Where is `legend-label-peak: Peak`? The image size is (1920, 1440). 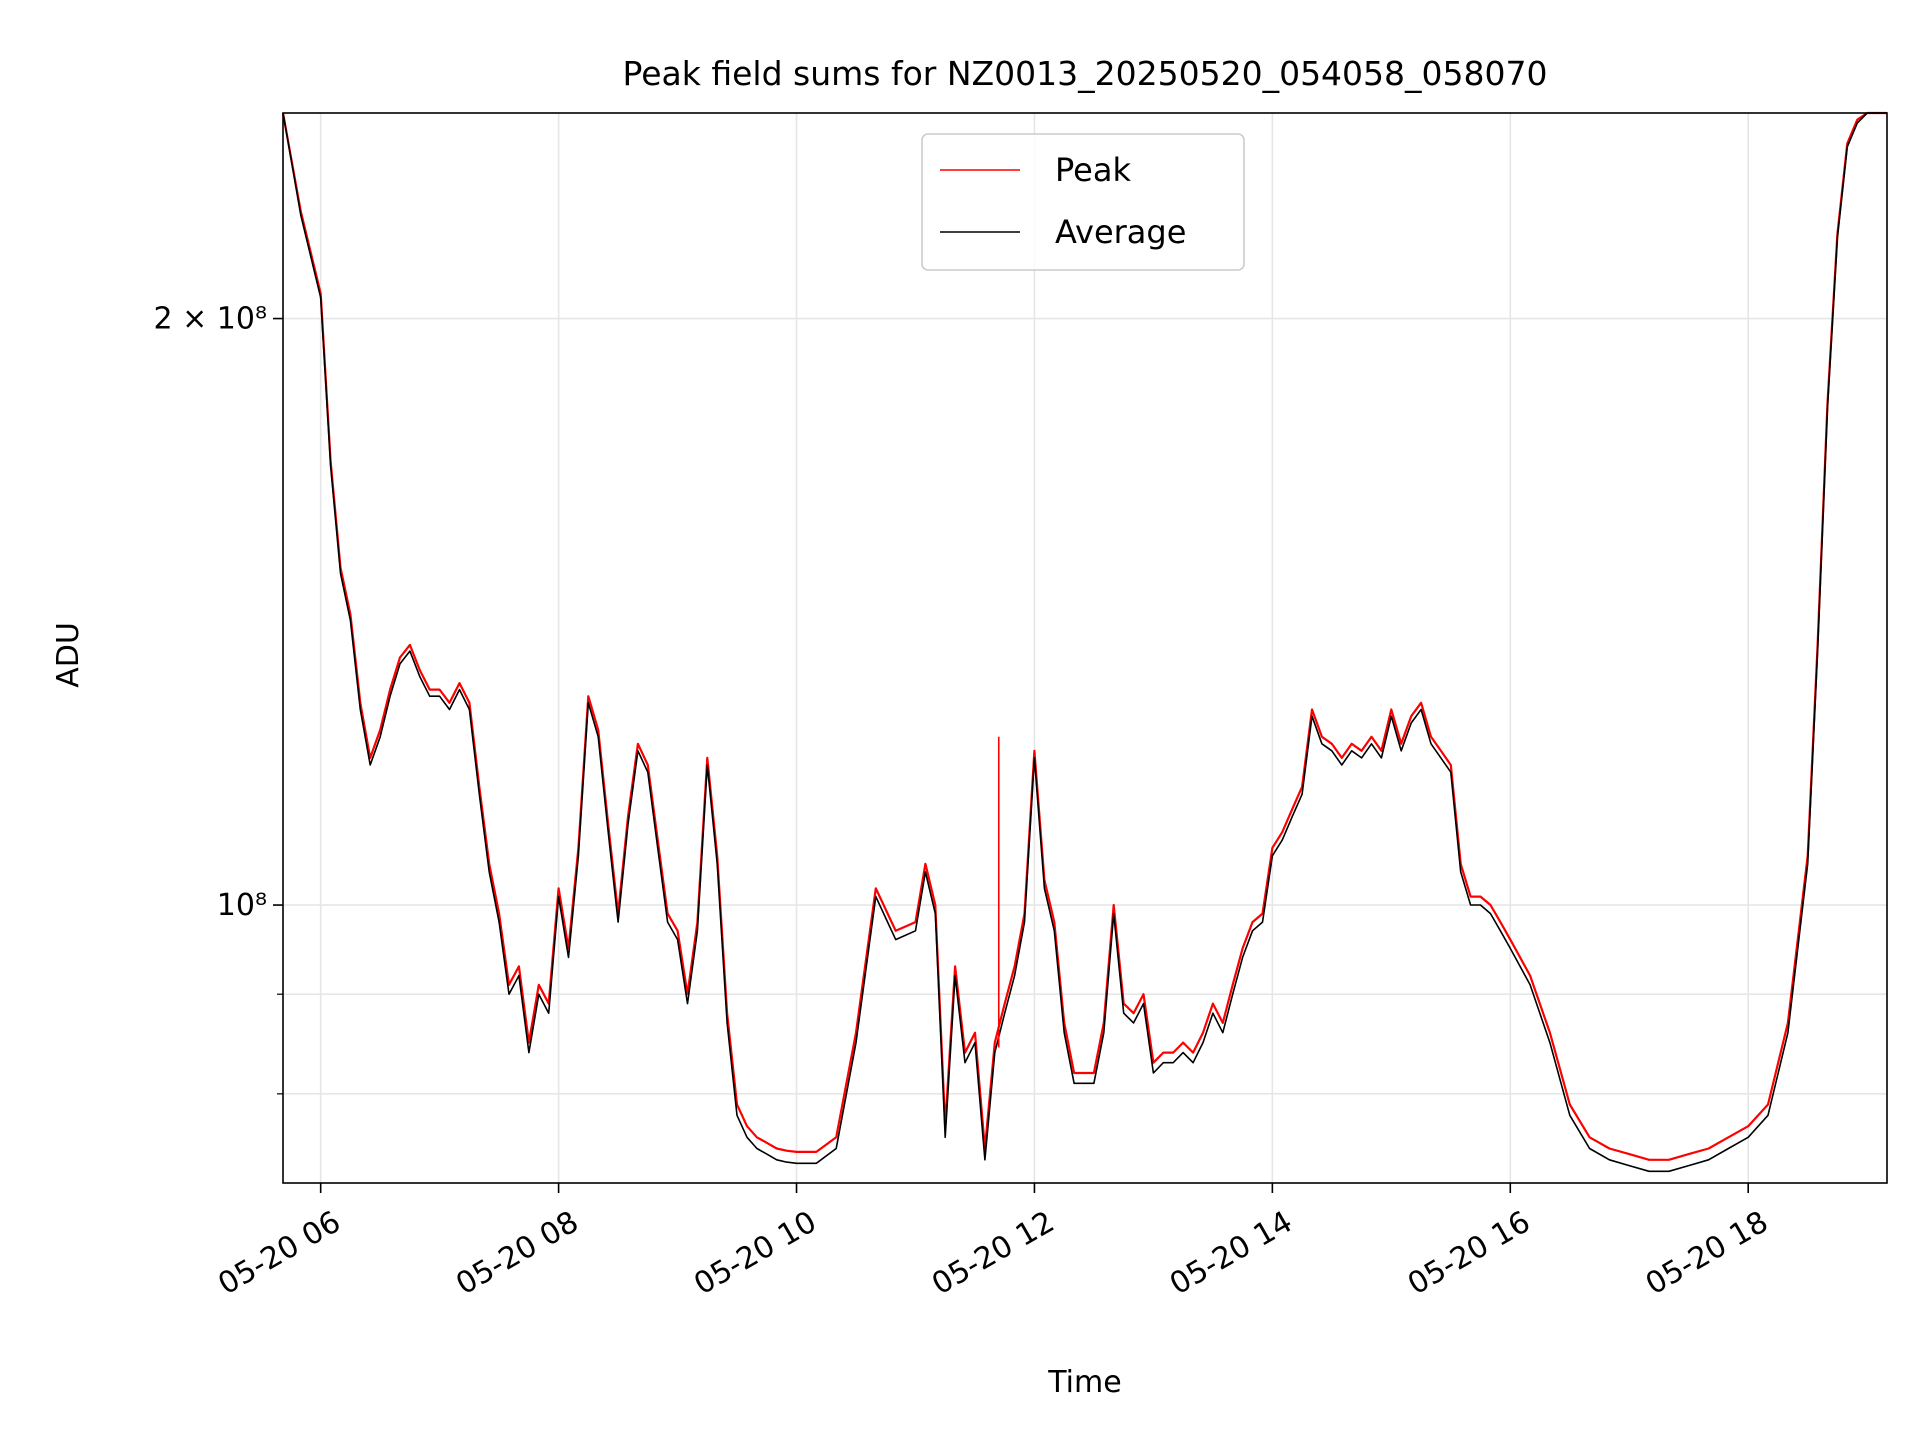 legend-label-peak: Peak is located at coordinates (1093, 170).